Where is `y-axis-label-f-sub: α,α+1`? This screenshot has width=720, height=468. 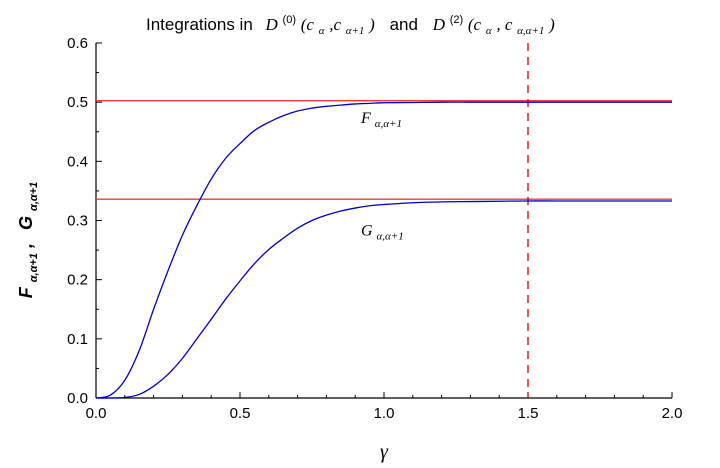
y-axis-label-f-sub: α,α+1 is located at coordinates (34, 267).